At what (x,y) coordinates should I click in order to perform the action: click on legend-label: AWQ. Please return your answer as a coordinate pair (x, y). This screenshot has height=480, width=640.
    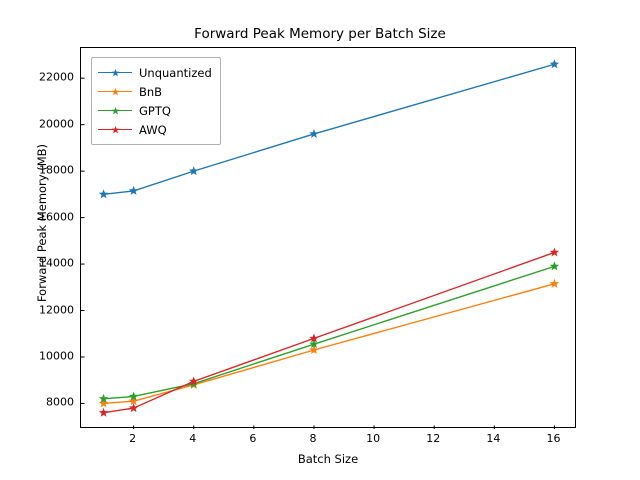
    Looking at the image, I should click on (153, 129).